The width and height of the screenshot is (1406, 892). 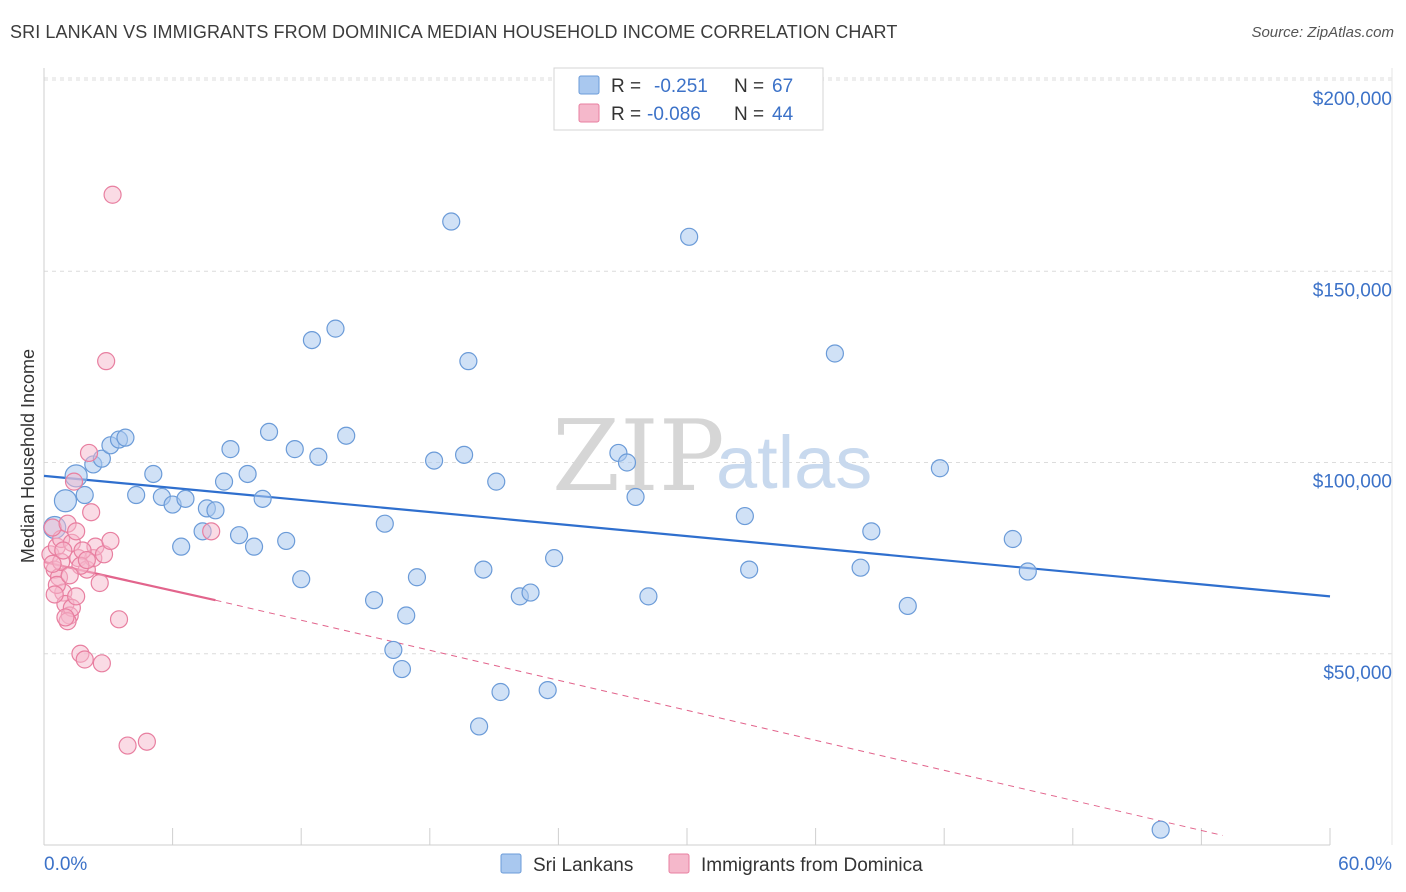 What do you see at coordinates (626, 114) in the screenshot?
I see `legend-r-label: R =` at bounding box center [626, 114].